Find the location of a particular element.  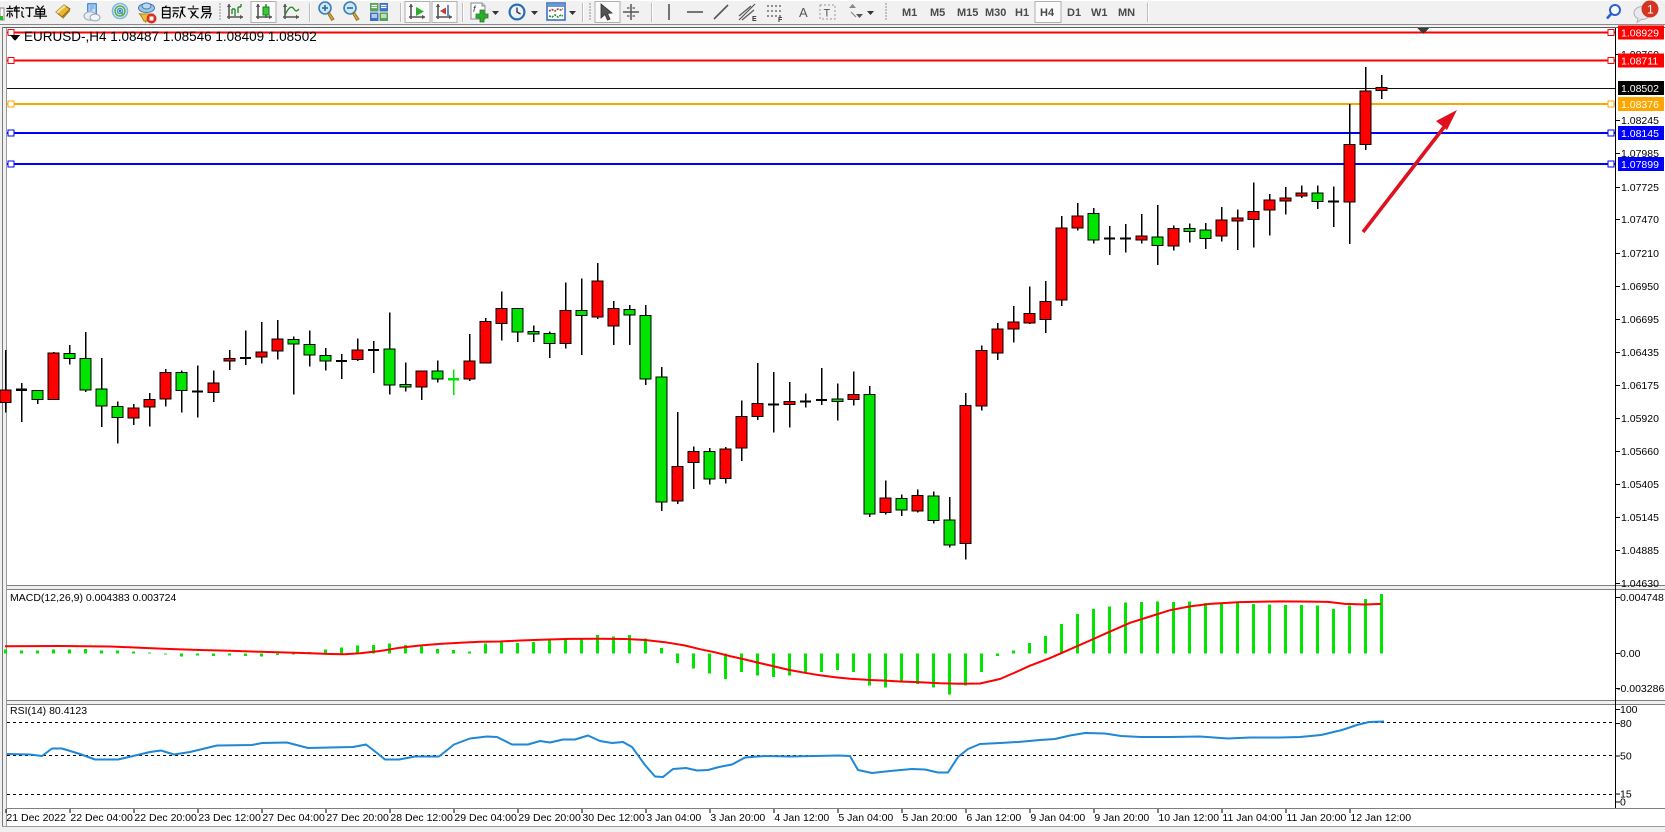

svg-text: 29 Dec 20:00 is located at coordinates (549, 818).